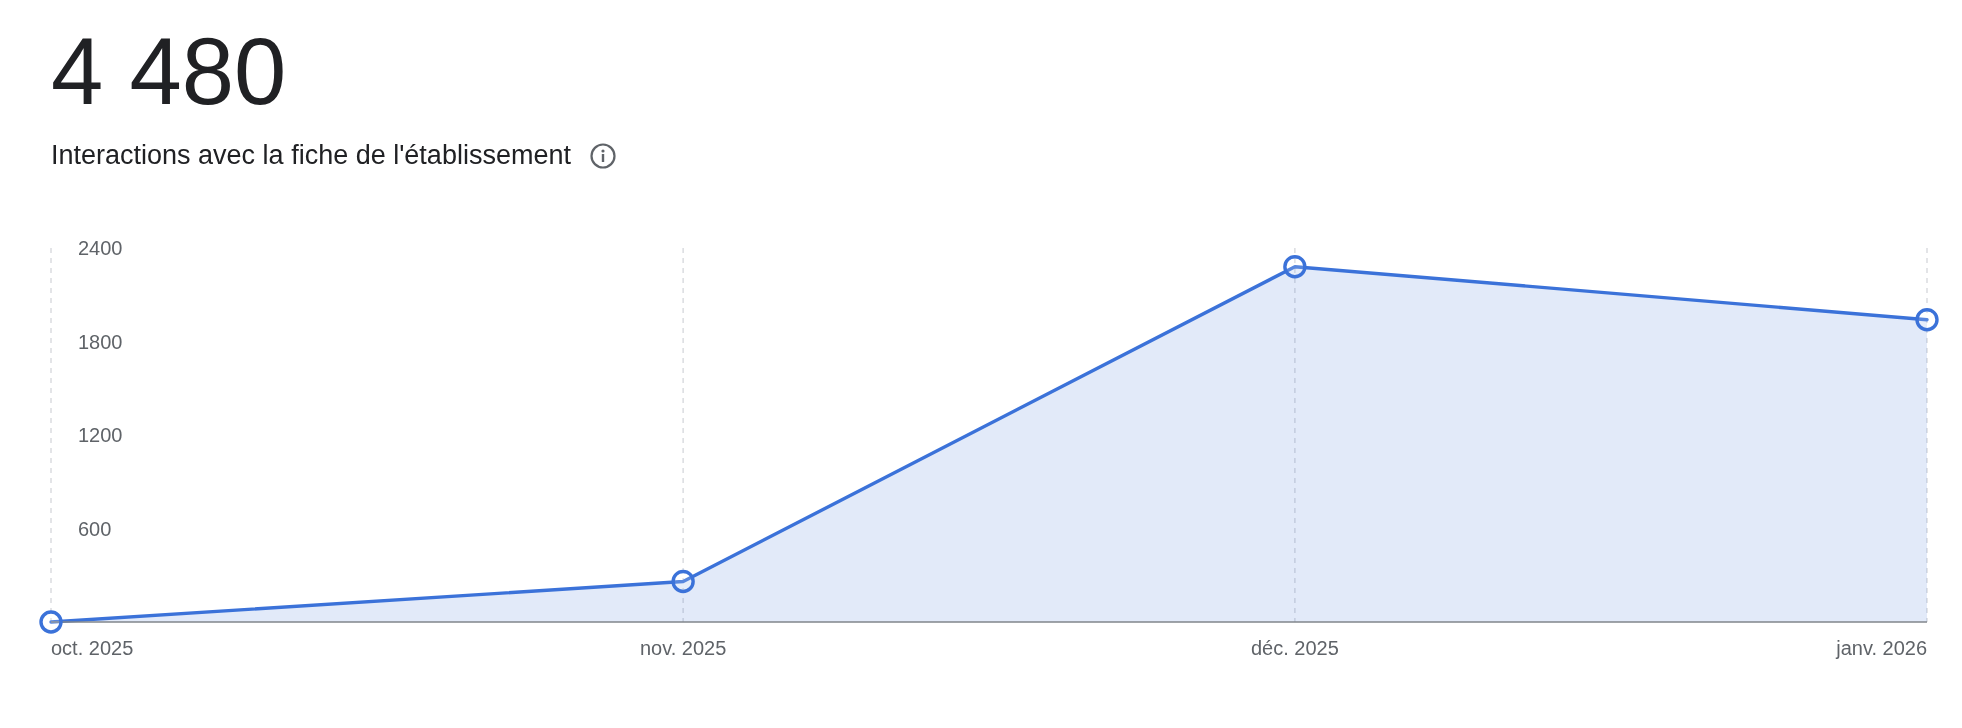 The width and height of the screenshot is (1962, 728). What do you see at coordinates (100, 341) in the screenshot?
I see `y-tick-label: 1800` at bounding box center [100, 341].